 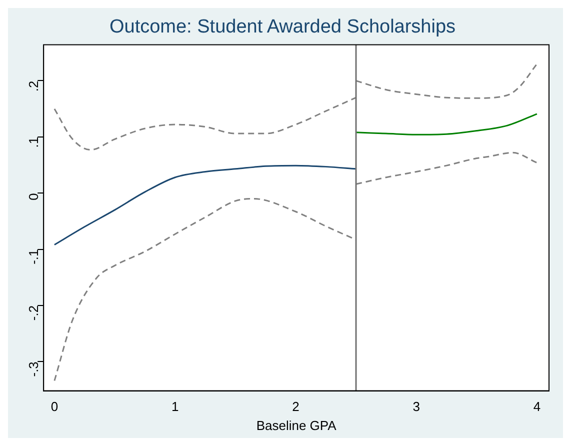 I want to click on y-tick-label: -.3, so click(x=34, y=369).